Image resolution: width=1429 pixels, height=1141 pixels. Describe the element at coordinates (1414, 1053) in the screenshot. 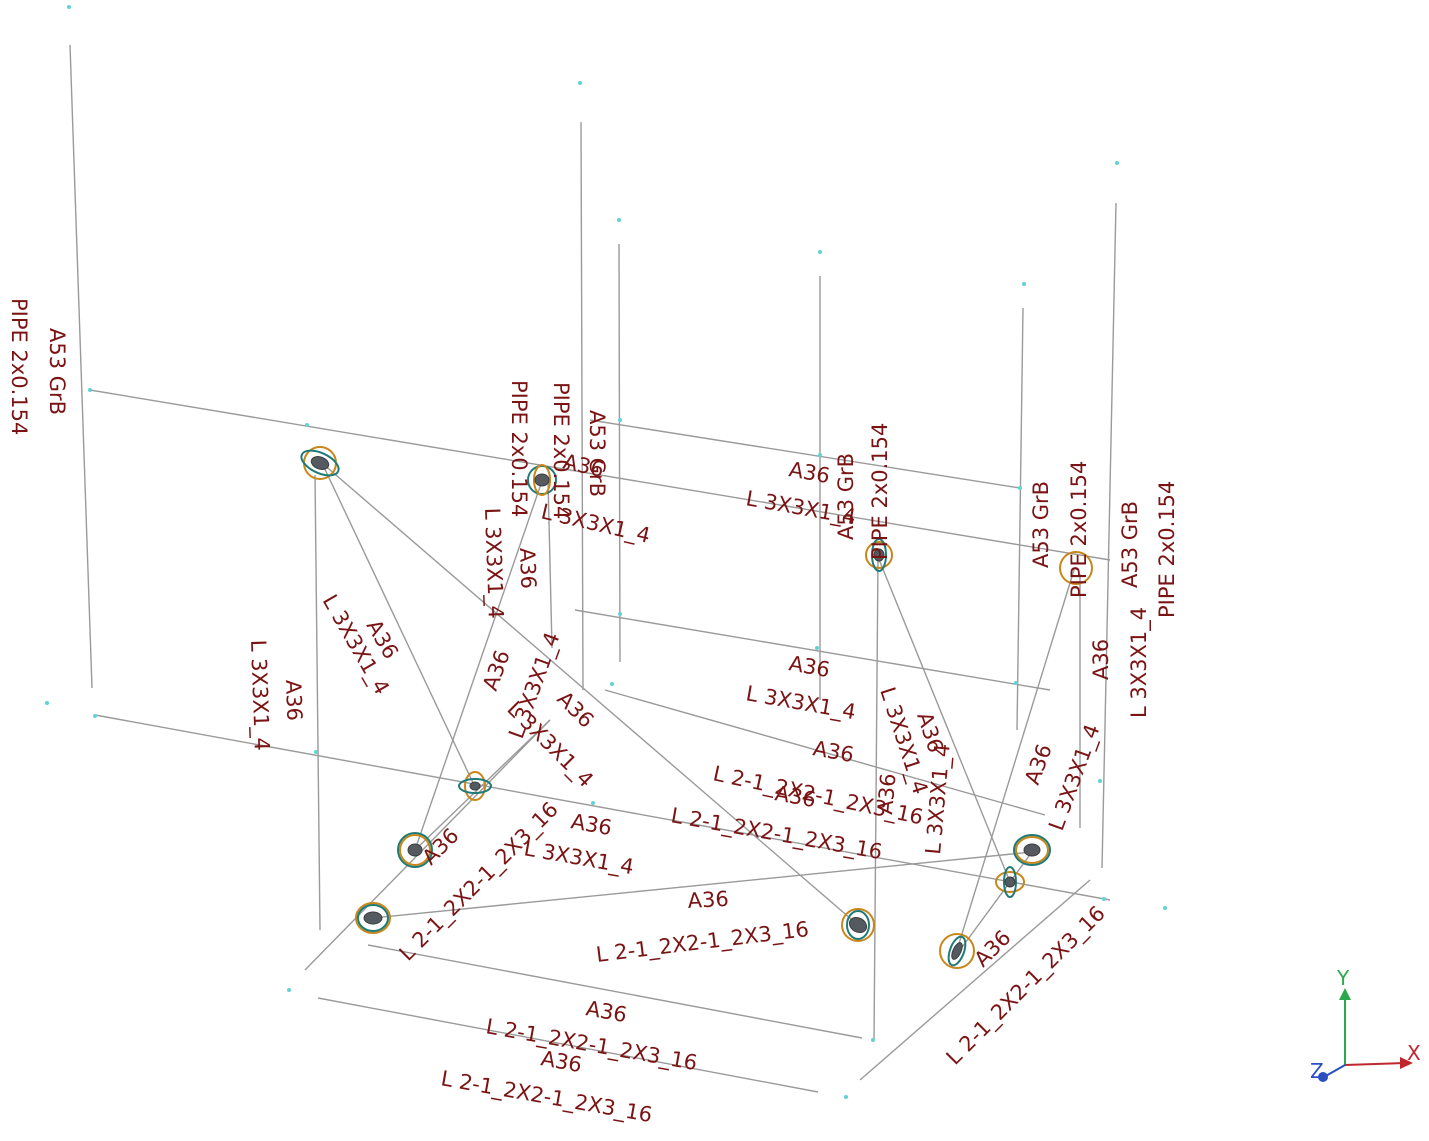

I see `x-axis-label: X` at that location.